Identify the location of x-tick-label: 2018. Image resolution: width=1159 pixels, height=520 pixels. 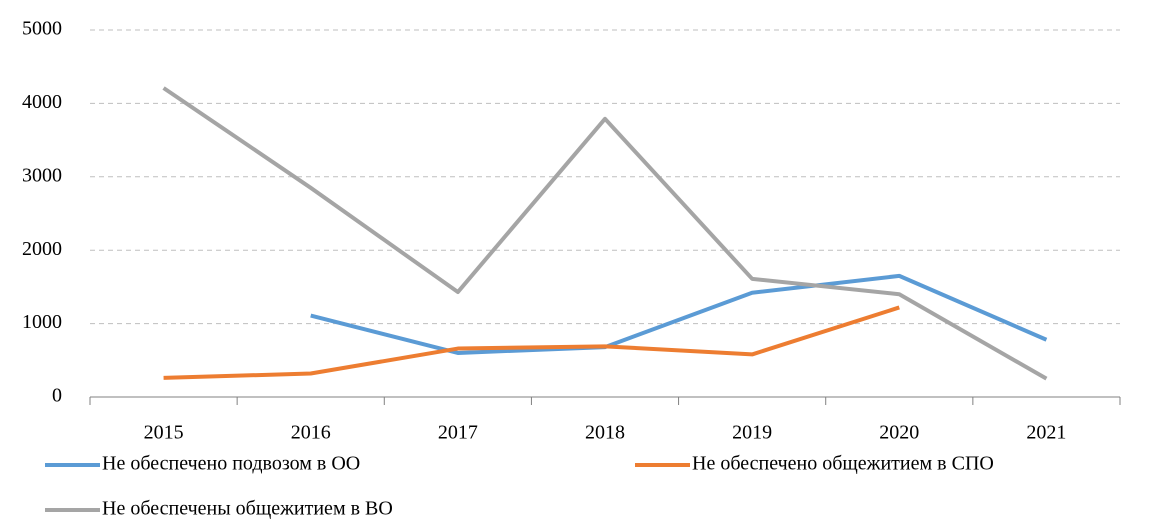
(605, 433).